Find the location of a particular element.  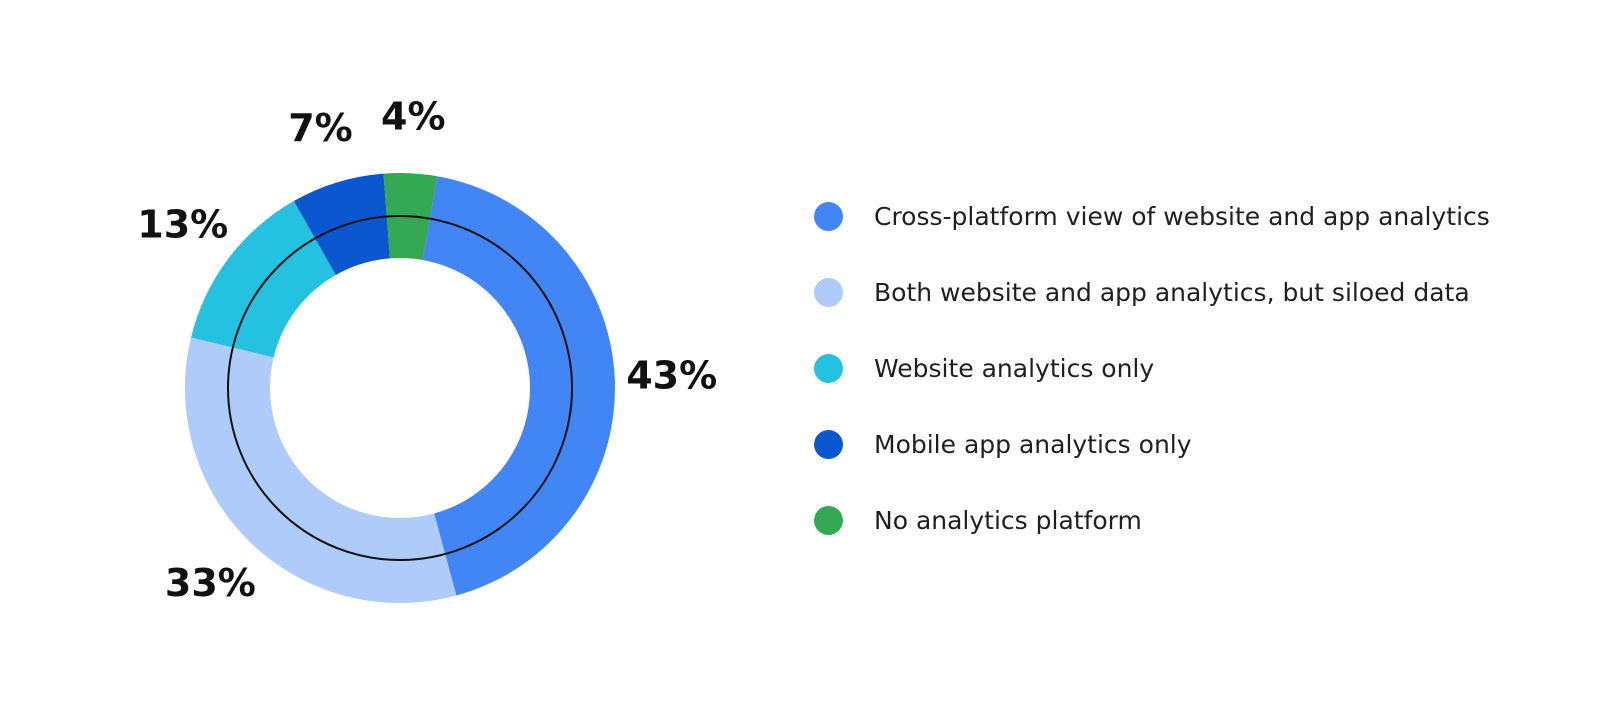

legend-label: No analytics platform is located at coordinates (1008, 520).